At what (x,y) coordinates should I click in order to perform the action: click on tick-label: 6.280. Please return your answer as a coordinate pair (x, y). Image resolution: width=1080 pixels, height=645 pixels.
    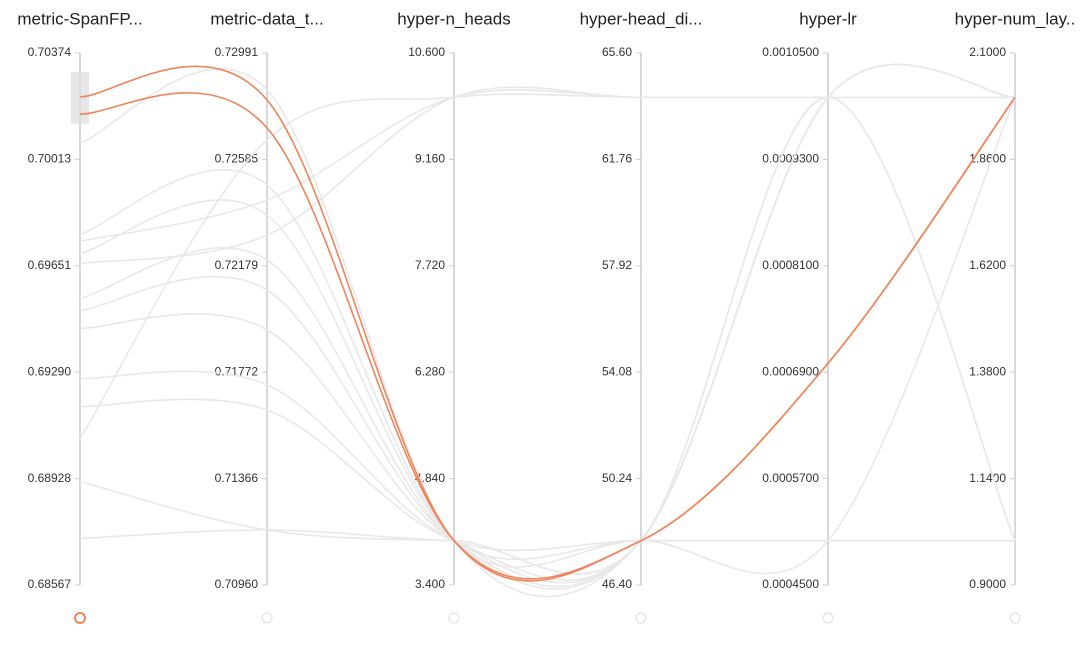
    Looking at the image, I should click on (430, 371).